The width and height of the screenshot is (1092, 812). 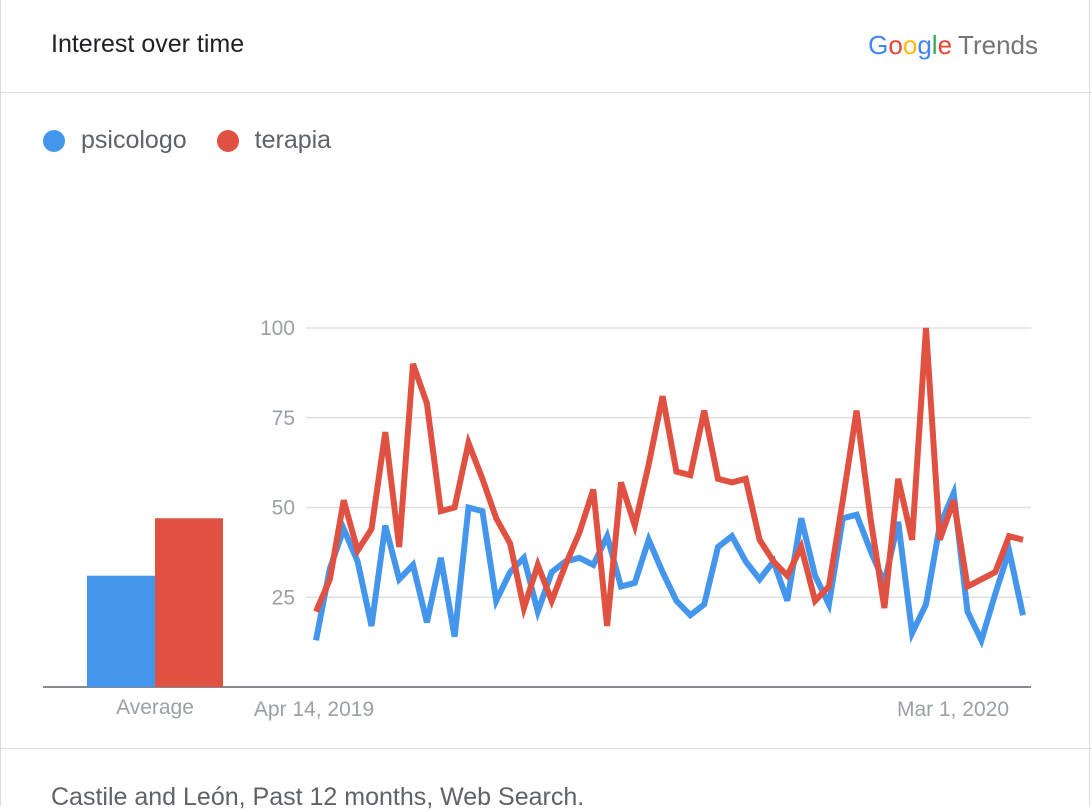 What do you see at coordinates (878, 45) in the screenshot?
I see `logo-letter: G` at bounding box center [878, 45].